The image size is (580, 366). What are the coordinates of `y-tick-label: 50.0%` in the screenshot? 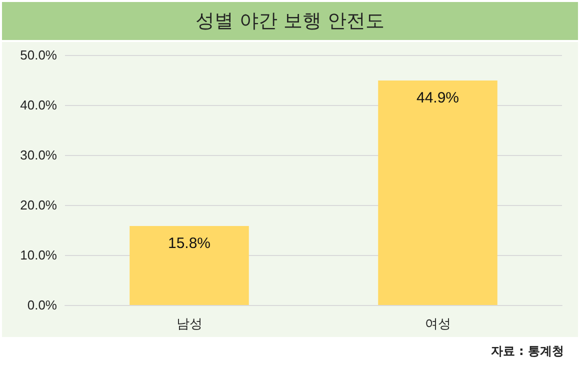 It's located at (39, 55).